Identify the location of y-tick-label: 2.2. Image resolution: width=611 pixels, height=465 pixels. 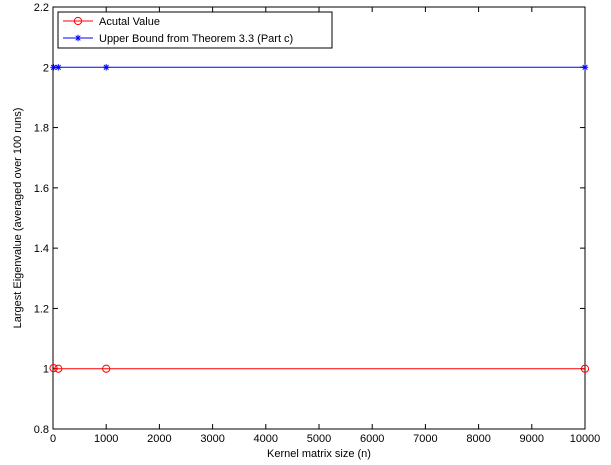
(41, 8).